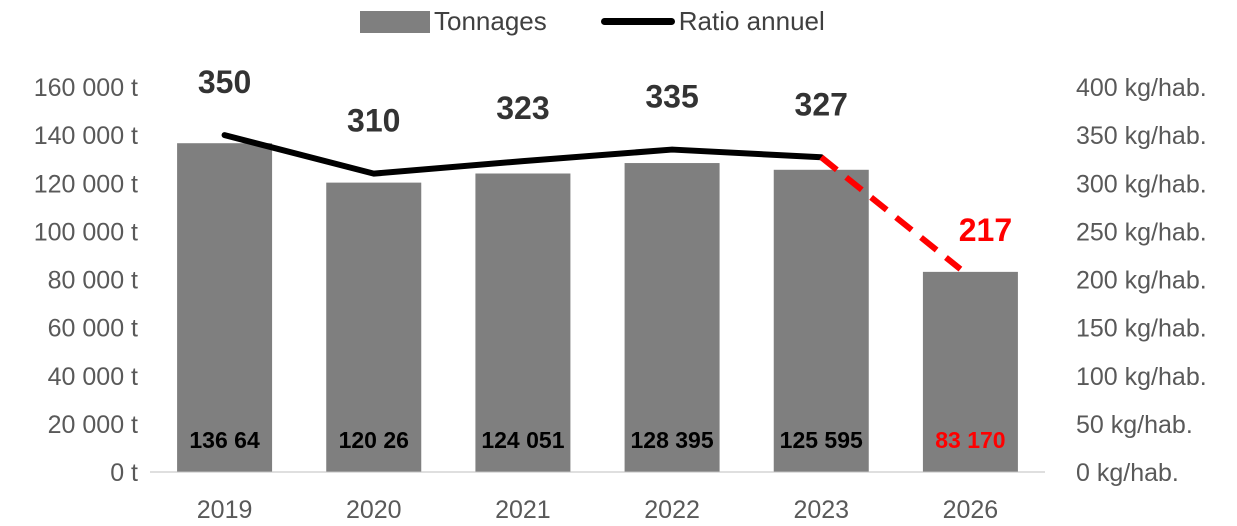  Describe the element at coordinates (1141, 232) in the screenshot. I see `right-axis-tick-label: 250 kg/hab.` at that location.